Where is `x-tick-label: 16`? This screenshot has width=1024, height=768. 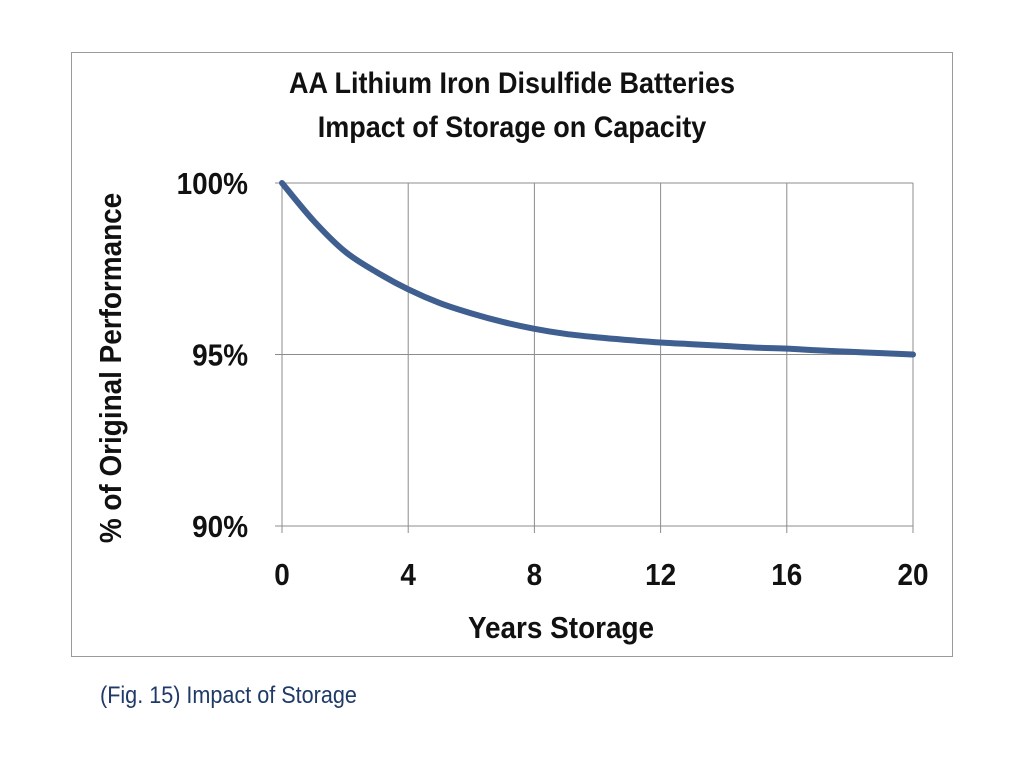
x-tick-label: 16 is located at coordinates (786, 575).